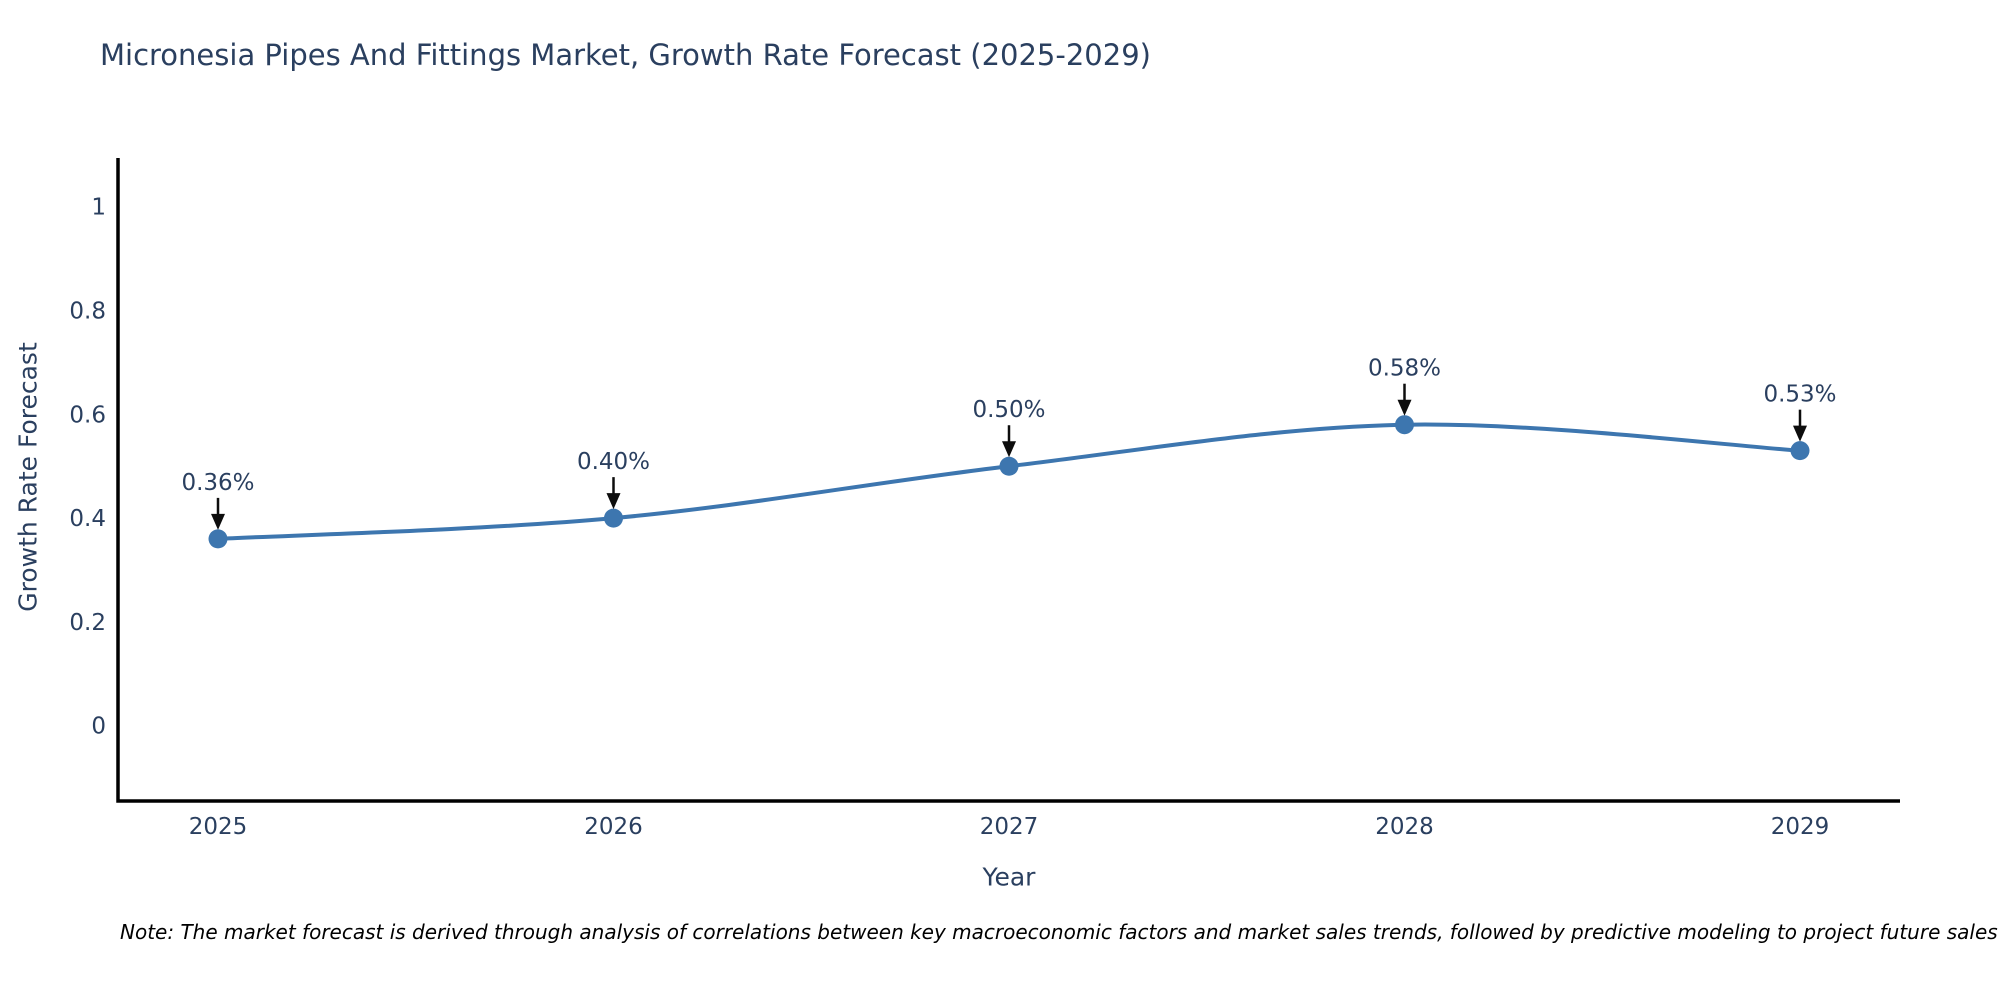 The height and width of the screenshot is (1000, 2000). What do you see at coordinates (1009, 877) in the screenshot?
I see `x-axis-title: Year` at bounding box center [1009, 877].